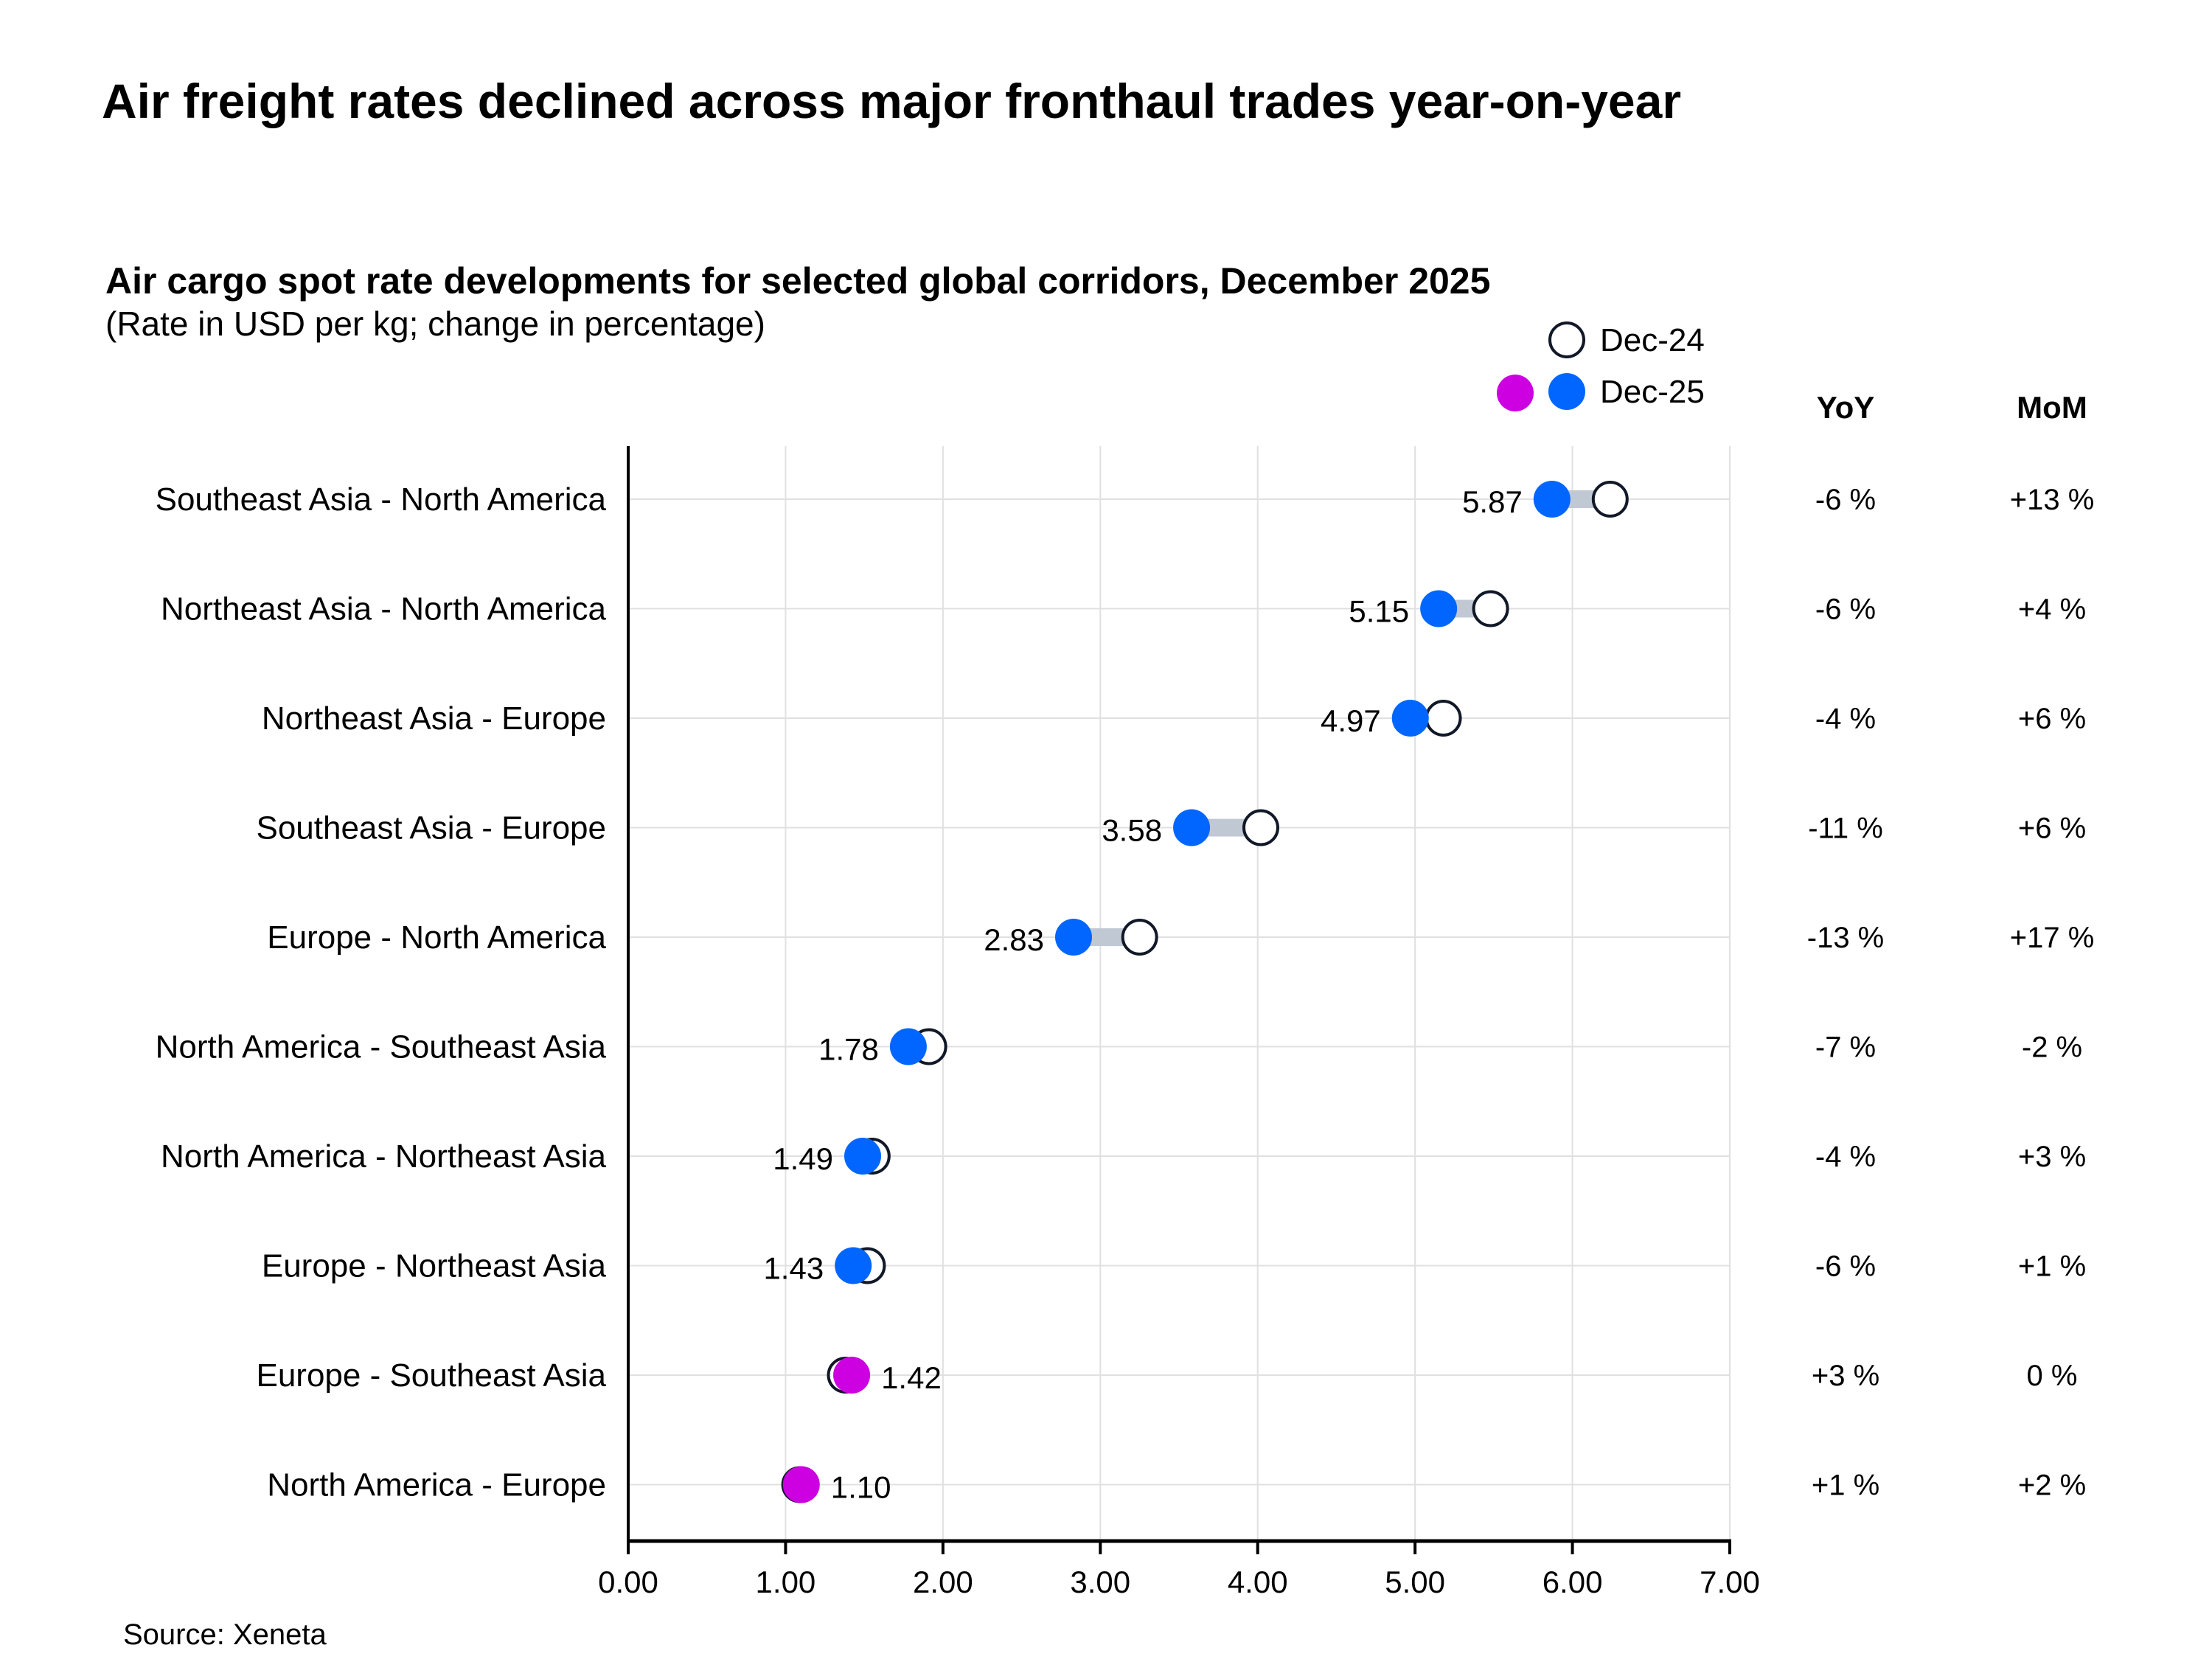 This screenshot has width=2212, height=1659. Describe the element at coordinates (2052, 1267) in the screenshot. I see `mom-value: +1 %` at that location.